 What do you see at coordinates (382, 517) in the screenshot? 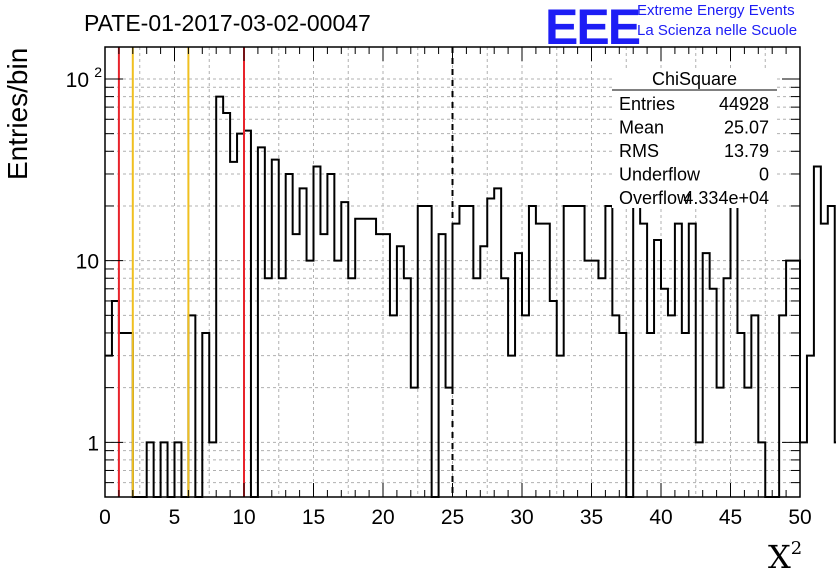
I see `x-tick-label: 20` at bounding box center [382, 517].